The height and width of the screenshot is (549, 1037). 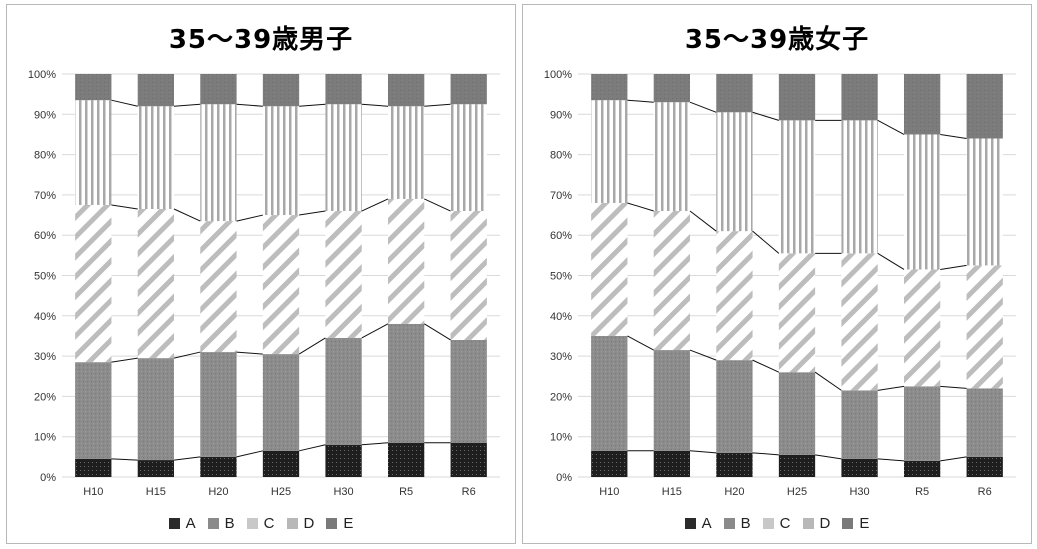 I want to click on x-tick-label: H20, so click(x=734, y=492).